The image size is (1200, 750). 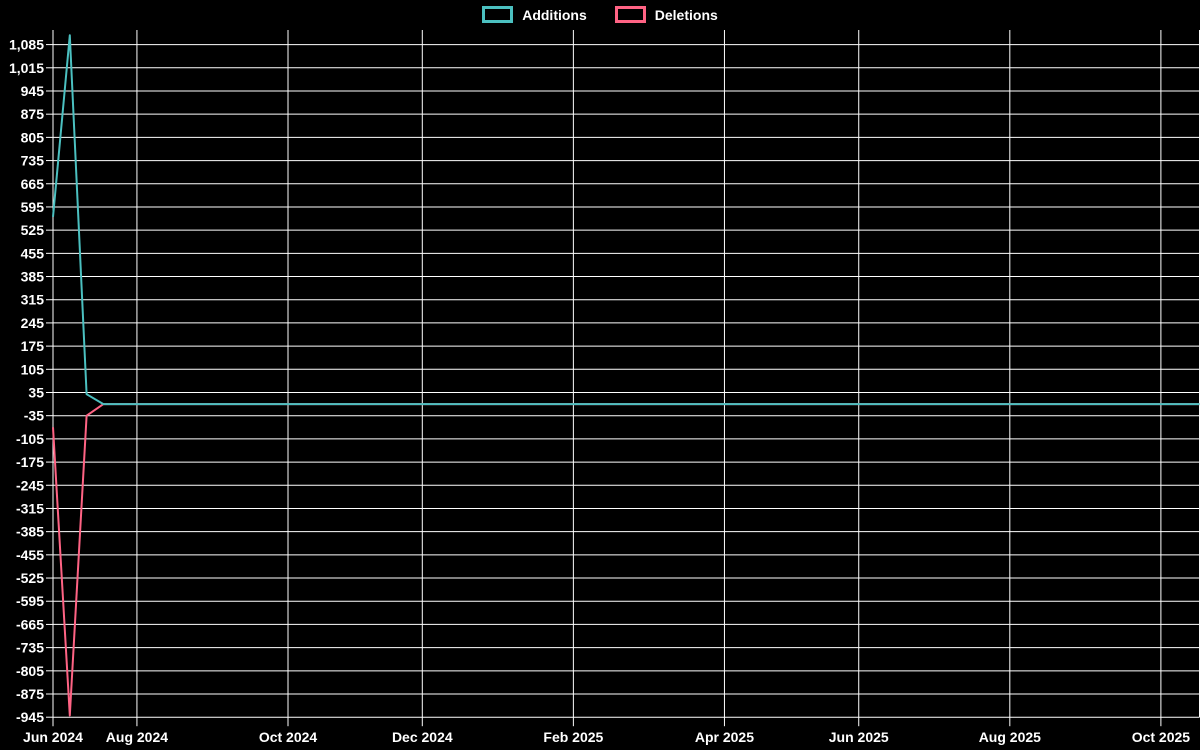 What do you see at coordinates (724, 737) in the screenshot?
I see `svg-text: Apr 2025` at bounding box center [724, 737].